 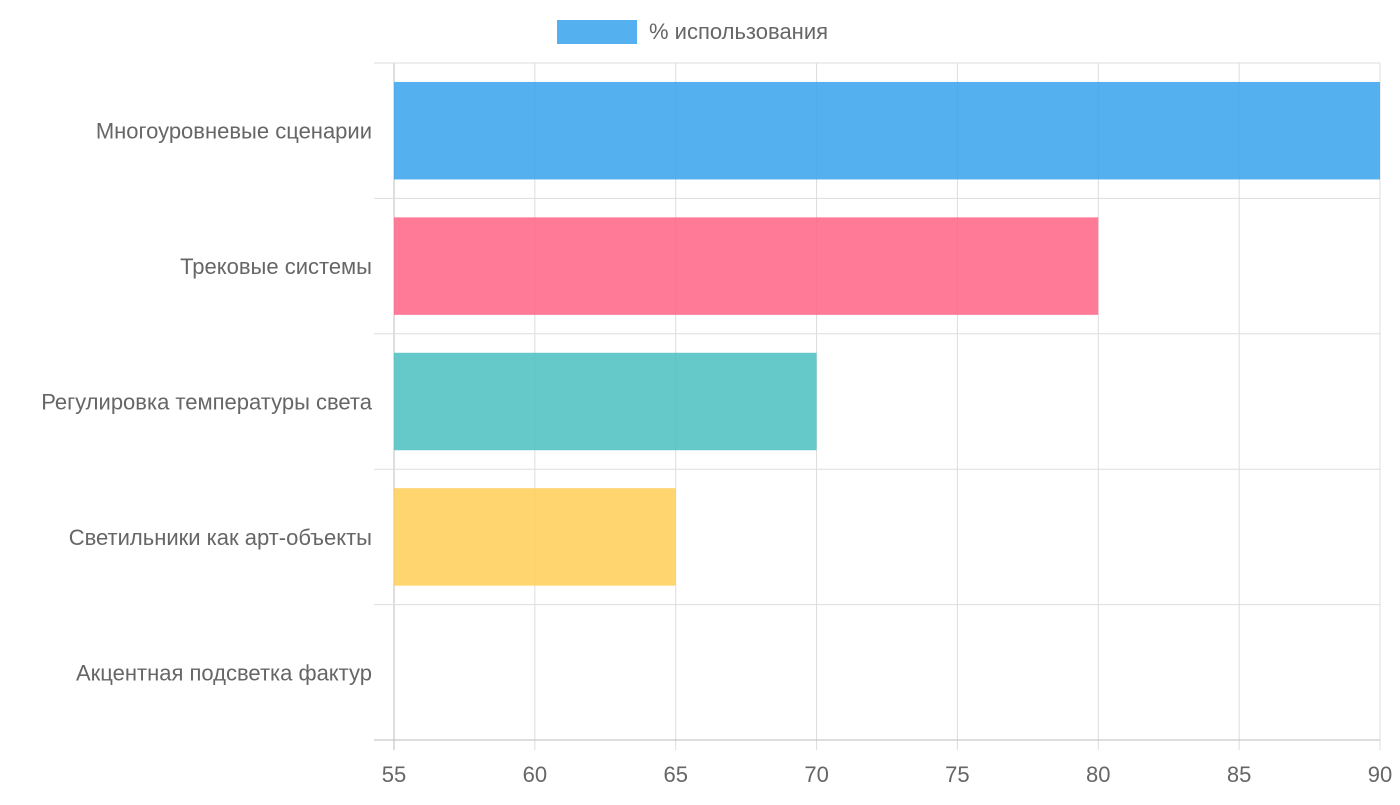 What do you see at coordinates (816, 774) in the screenshot?
I see `x-tick-label: 70` at bounding box center [816, 774].